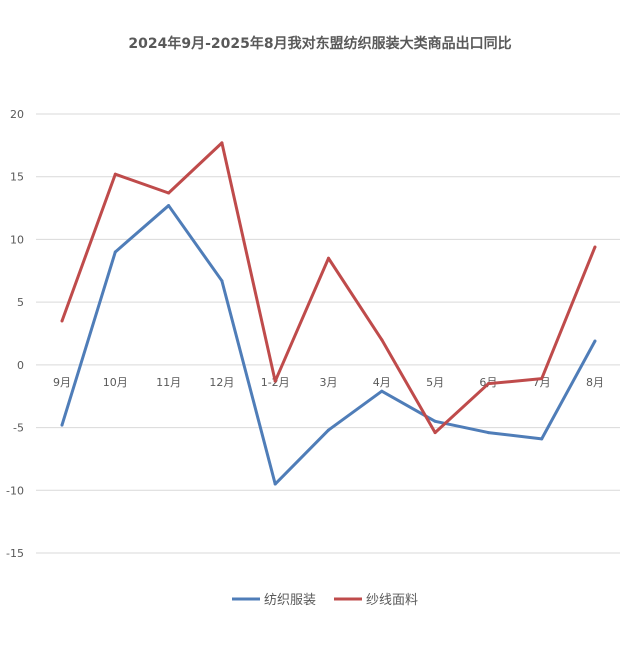 Image resolution: width=640 pixels, height=659 pixels. I want to click on y-tick-label: 0, so click(20, 365).